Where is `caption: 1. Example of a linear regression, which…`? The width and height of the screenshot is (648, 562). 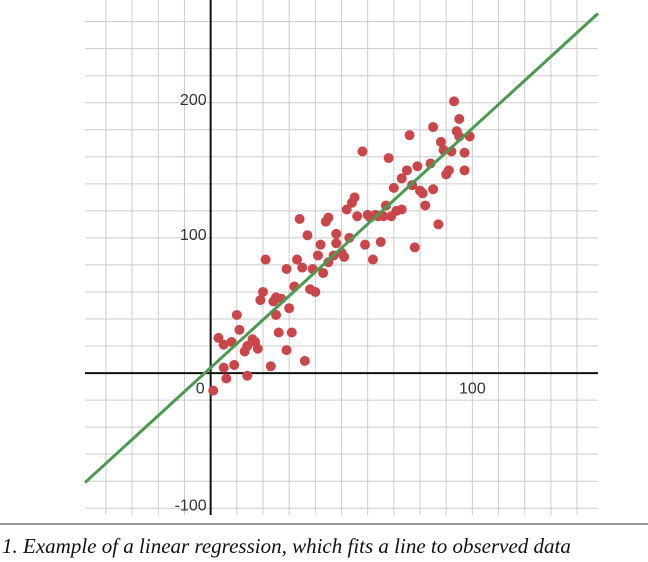
caption: 1. Example of a linear regression, which… is located at coordinates (286, 546).